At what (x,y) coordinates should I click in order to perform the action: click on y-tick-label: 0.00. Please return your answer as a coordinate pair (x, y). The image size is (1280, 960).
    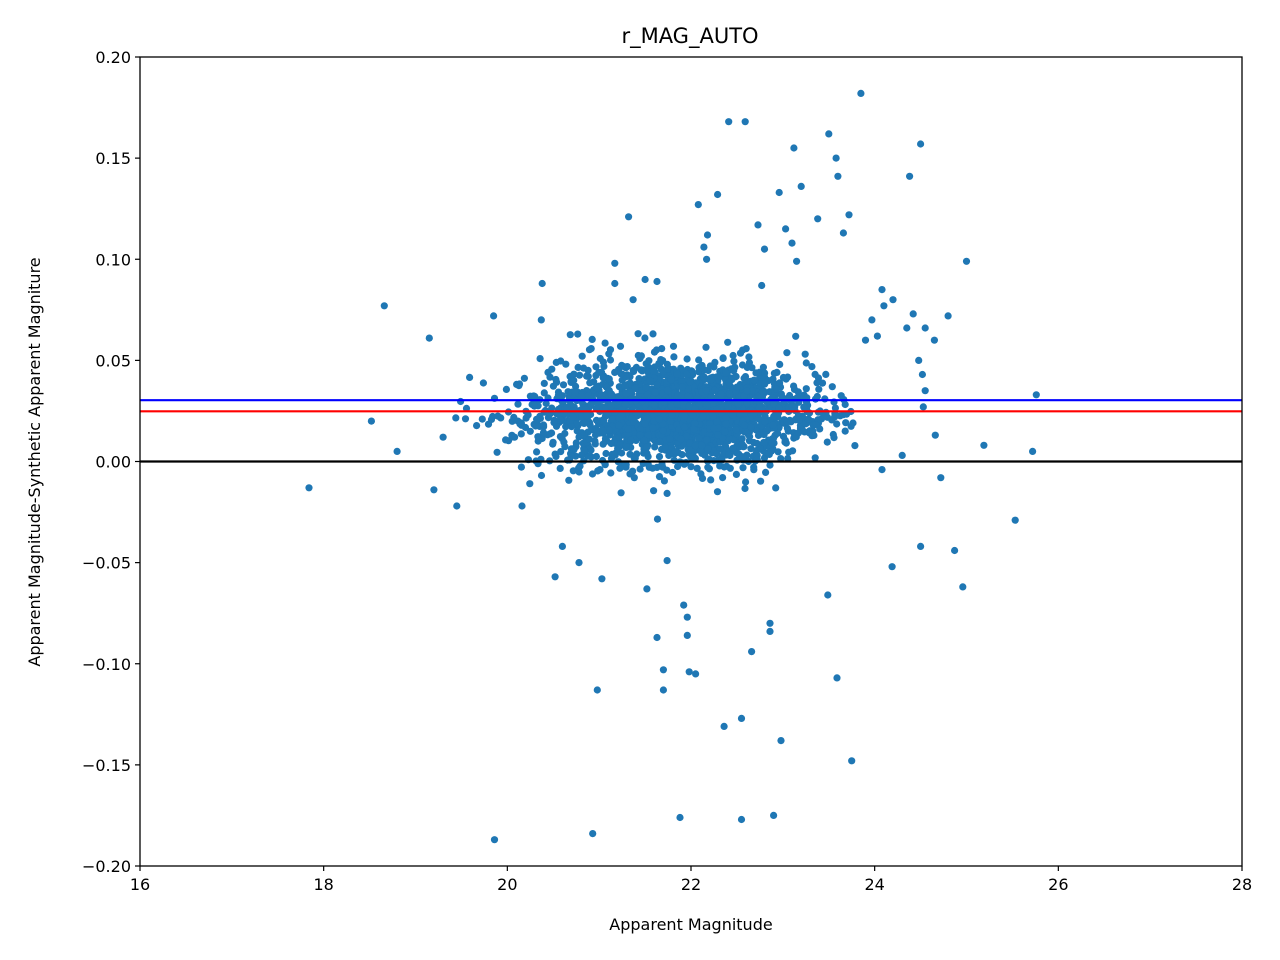
    Looking at the image, I should click on (113, 462).